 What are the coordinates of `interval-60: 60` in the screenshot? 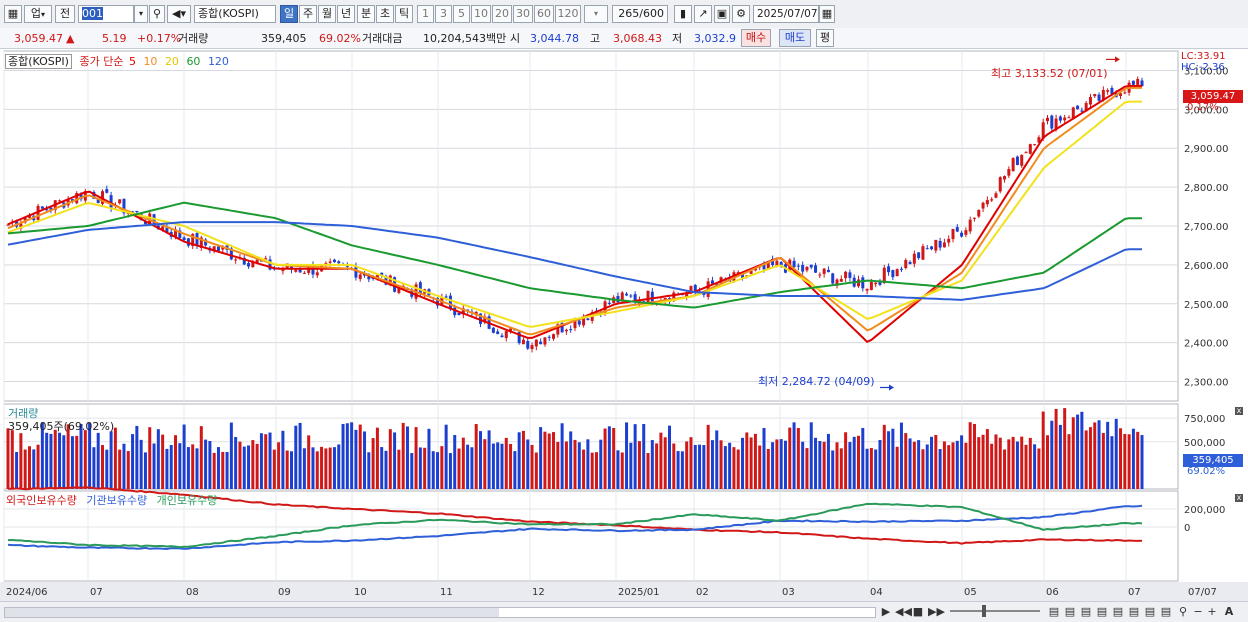 It's located at (544, 14).